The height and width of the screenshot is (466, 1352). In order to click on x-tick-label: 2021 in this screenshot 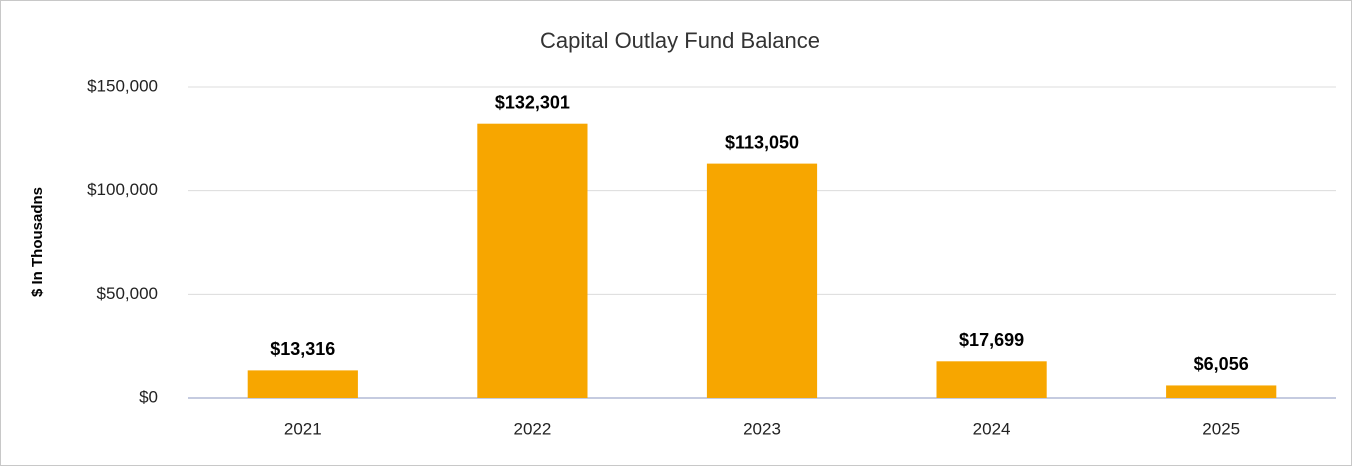, I will do `click(303, 428)`.